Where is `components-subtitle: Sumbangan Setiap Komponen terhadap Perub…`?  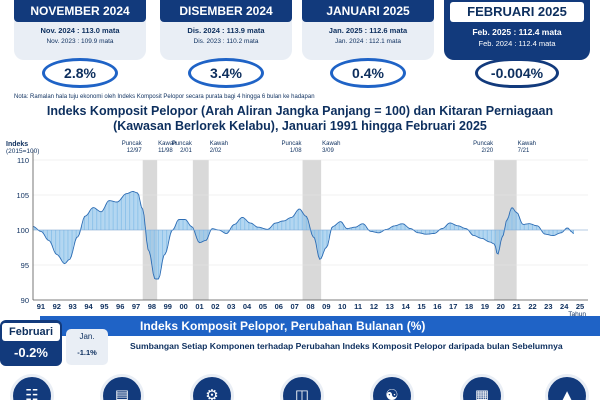
components-subtitle: Sumbangan Setiap Komponen terhadap Perub… is located at coordinates (346, 346).